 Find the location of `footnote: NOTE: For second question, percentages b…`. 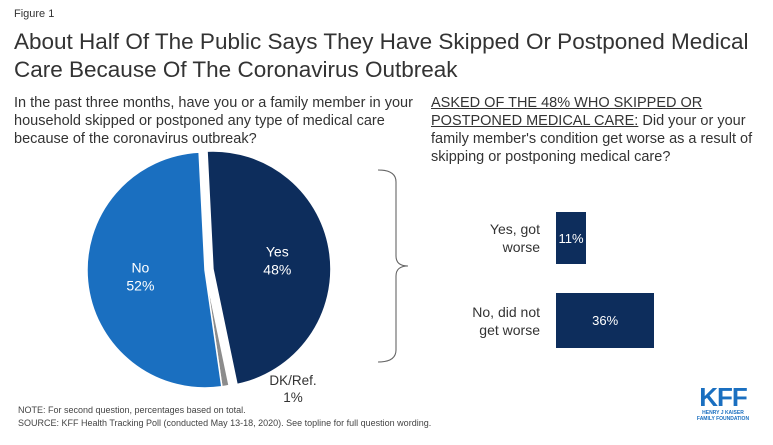

footnote: NOTE: For second question, percentages b… is located at coordinates (224, 417).